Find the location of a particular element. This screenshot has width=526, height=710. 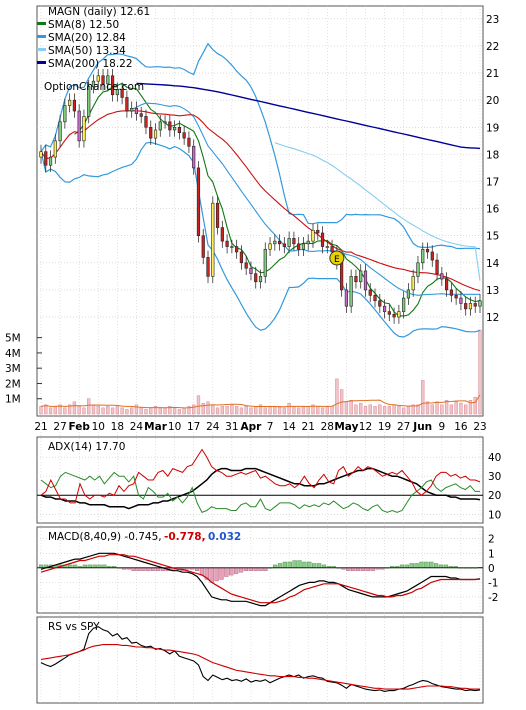

rs-title: RS vs SPY is located at coordinates (74, 627).